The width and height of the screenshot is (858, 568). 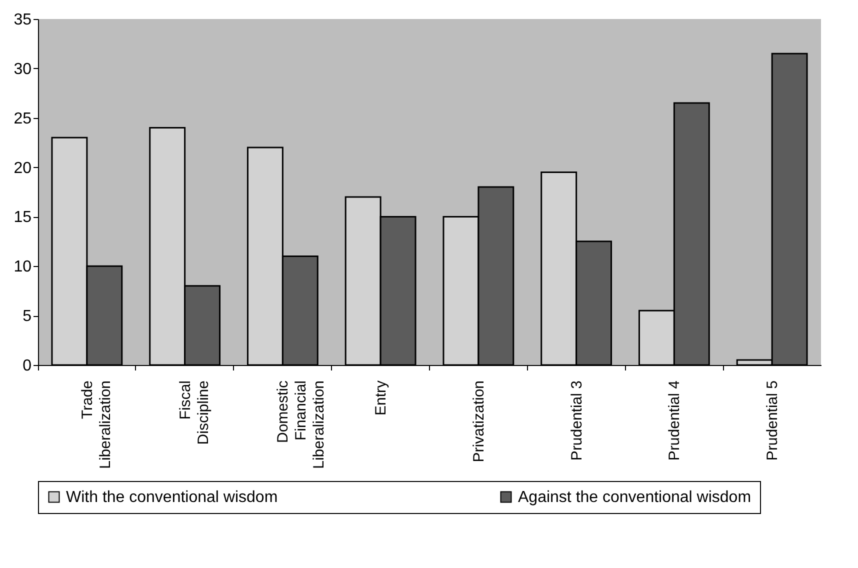 What do you see at coordinates (23, 168) in the screenshot?
I see `y-tick-label: 20` at bounding box center [23, 168].